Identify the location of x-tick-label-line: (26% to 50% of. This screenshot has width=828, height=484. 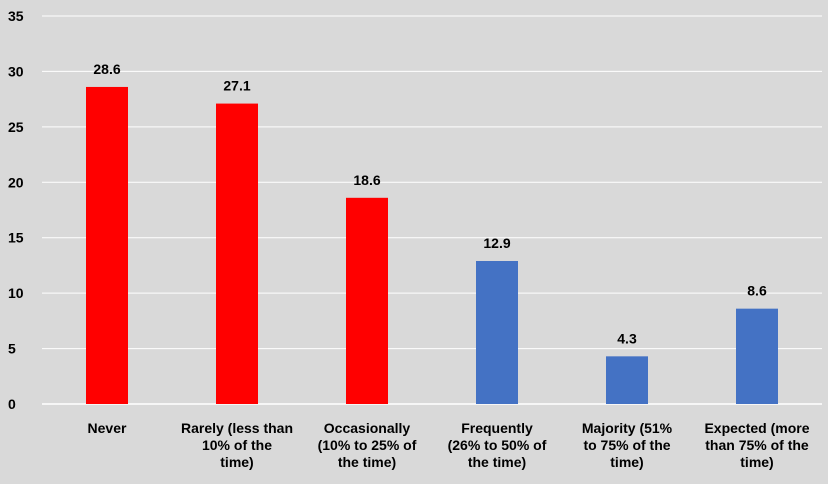
(497, 445).